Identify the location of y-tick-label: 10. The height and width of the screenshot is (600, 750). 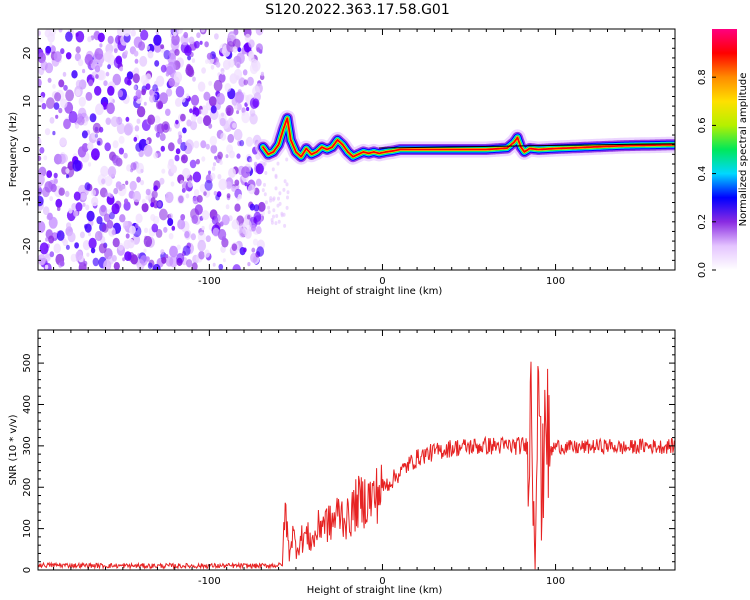
(27, 101).